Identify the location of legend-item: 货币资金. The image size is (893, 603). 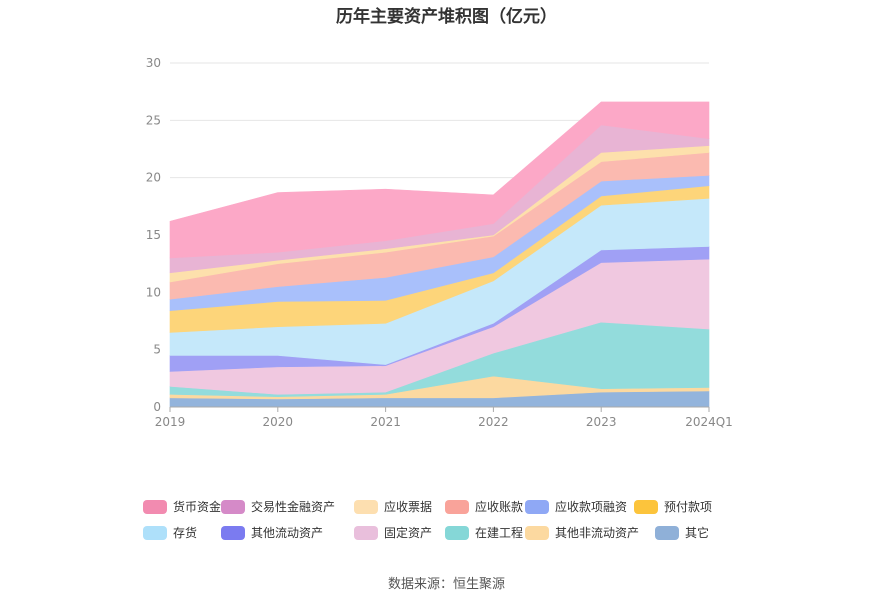
(182, 506).